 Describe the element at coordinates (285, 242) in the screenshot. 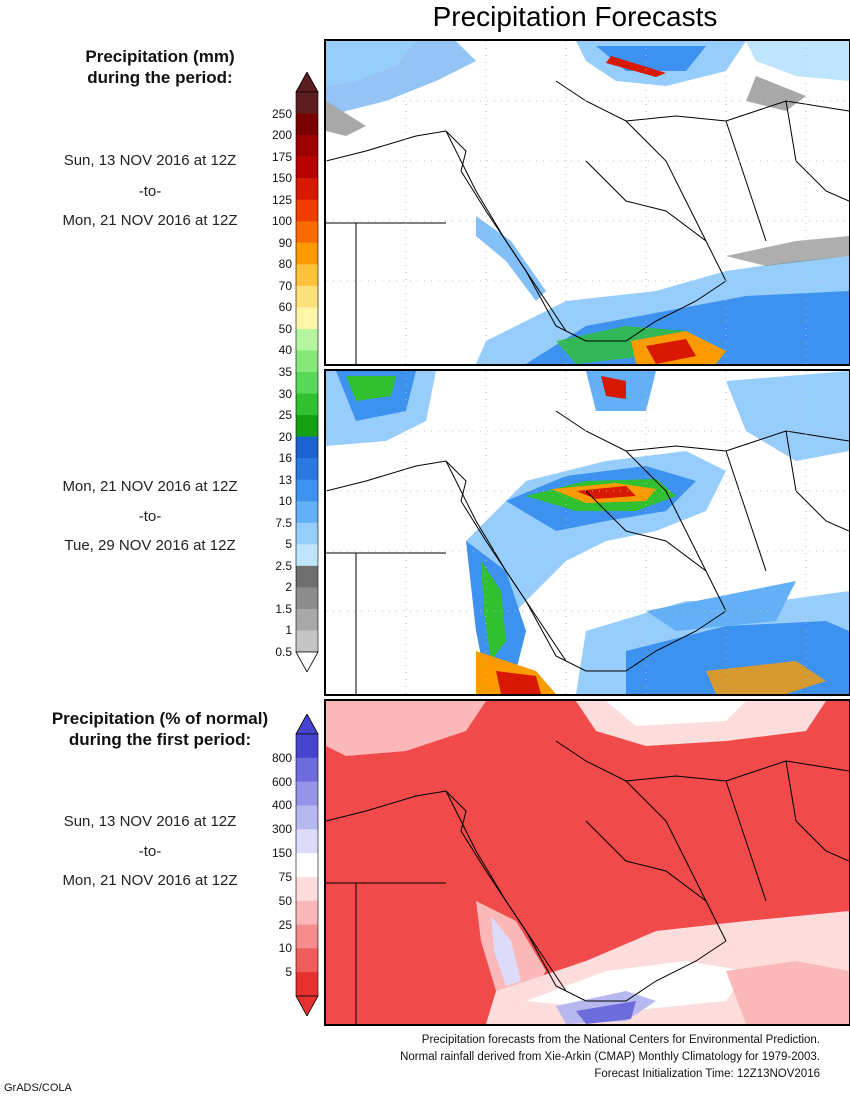

I see `colorbar-tick-label: 90` at that location.